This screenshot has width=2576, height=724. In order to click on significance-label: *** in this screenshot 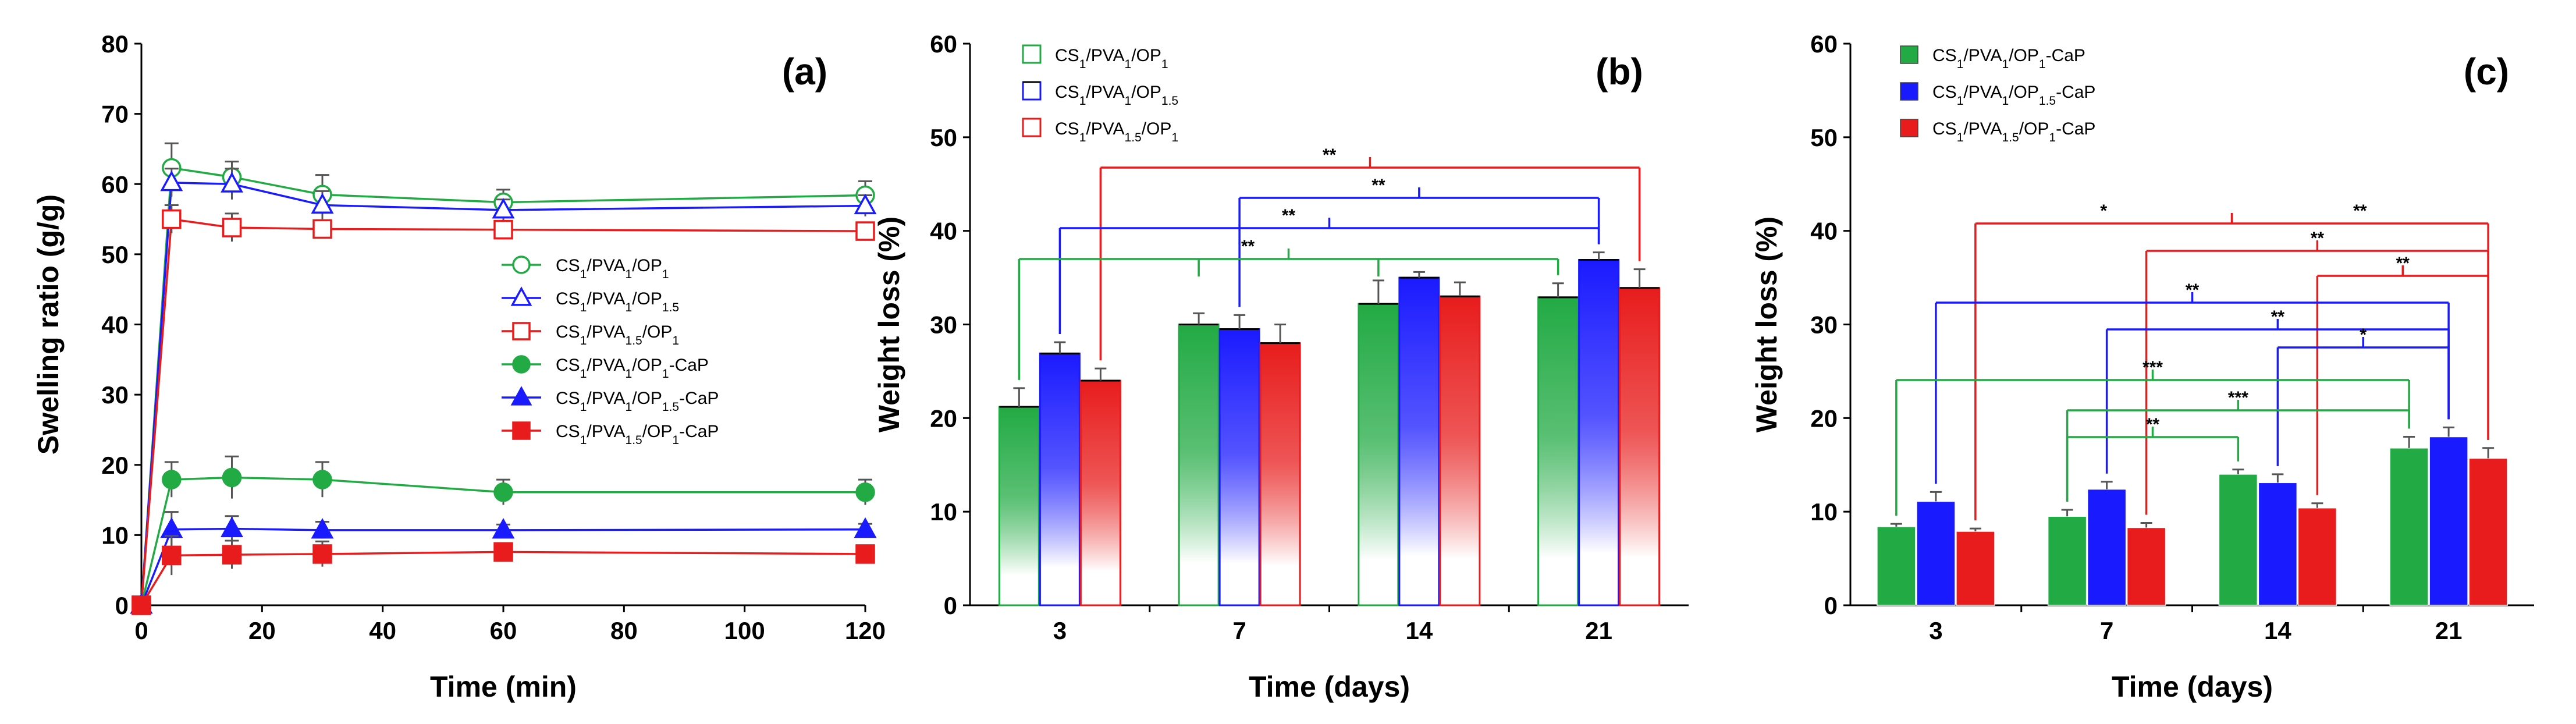, I will do `click(2238, 397)`.